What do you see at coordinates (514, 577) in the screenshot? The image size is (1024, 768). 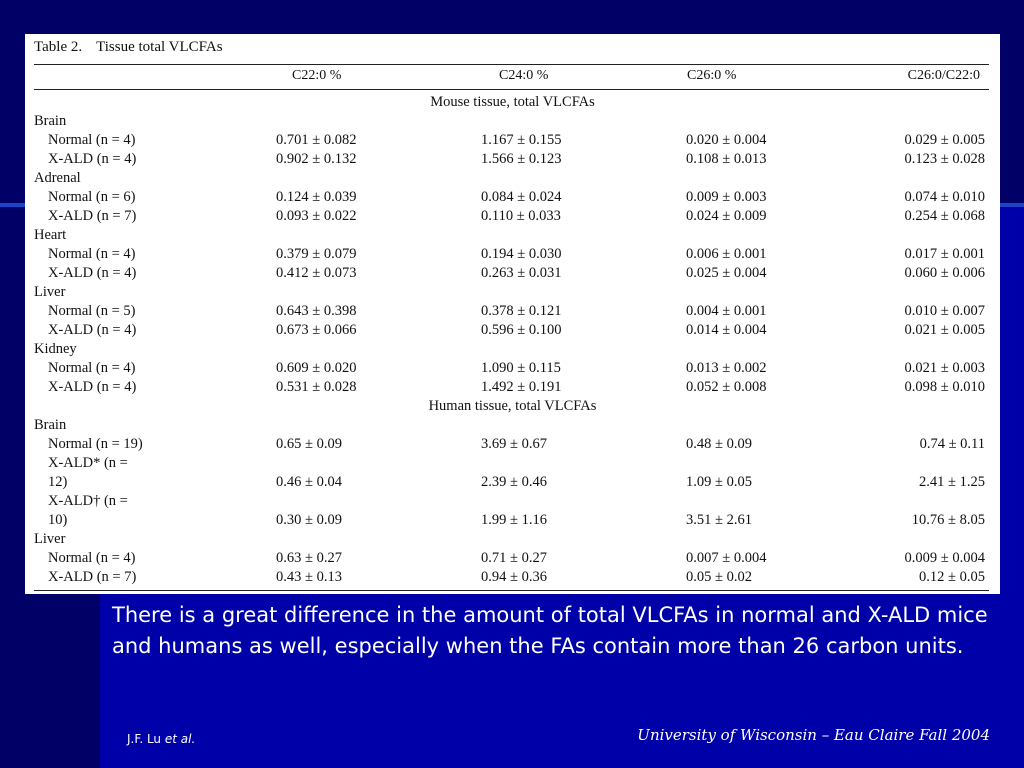 I see `table-cell: 0.94 ± 0.36` at bounding box center [514, 577].